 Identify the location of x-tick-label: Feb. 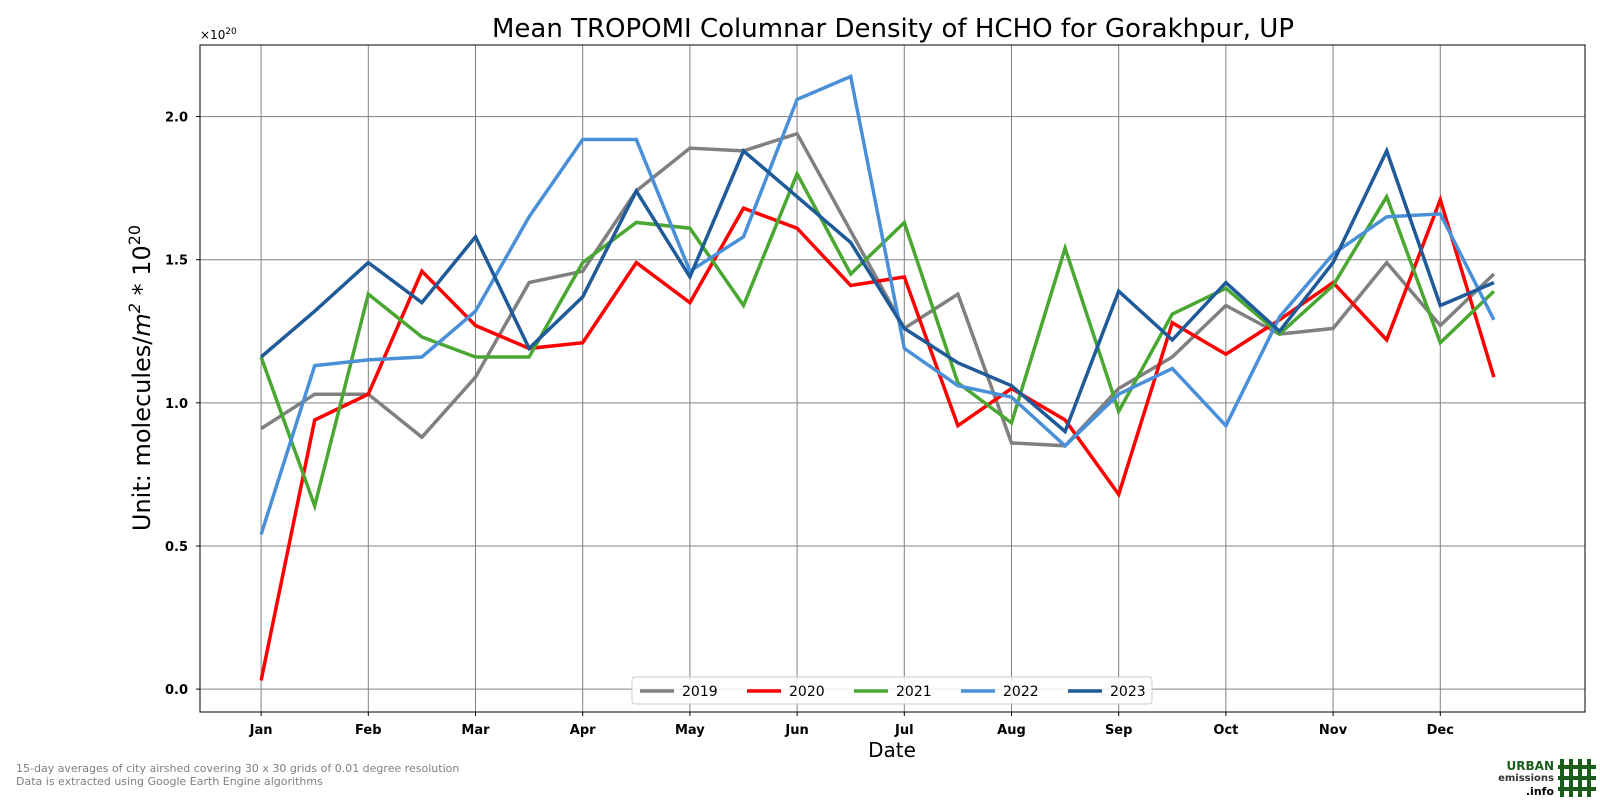
(368, 730).